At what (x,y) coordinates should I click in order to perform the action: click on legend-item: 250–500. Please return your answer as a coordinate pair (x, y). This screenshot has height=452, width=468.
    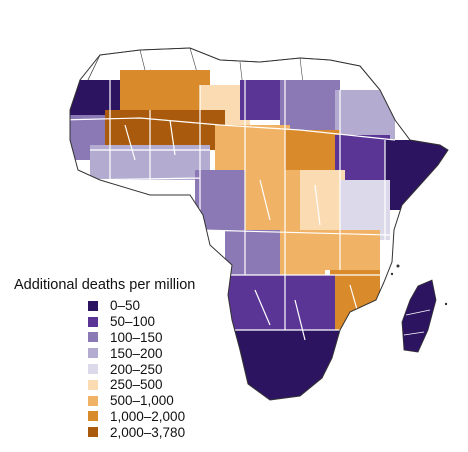
    Looking at the image, I should click on (161, 385).